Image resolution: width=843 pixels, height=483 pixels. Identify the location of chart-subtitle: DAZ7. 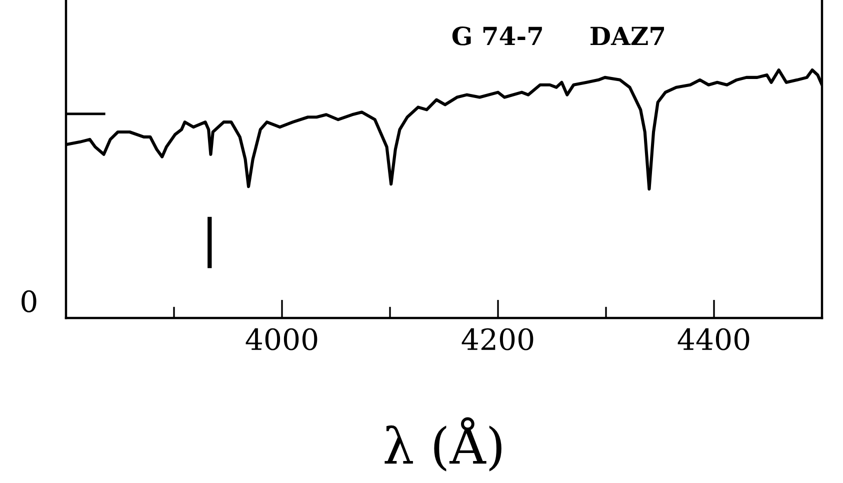
(627, 36).